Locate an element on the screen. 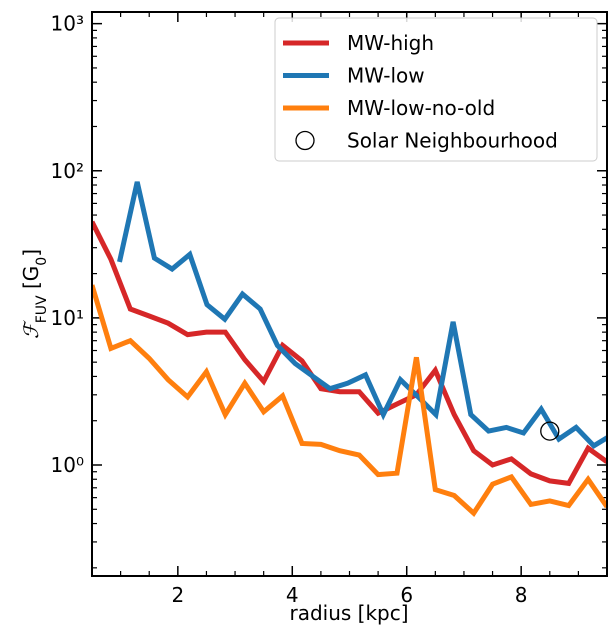 This screenshot has height=632, width=614. x-axis-label: radius [kpc] is located at coordinates (348, 613).